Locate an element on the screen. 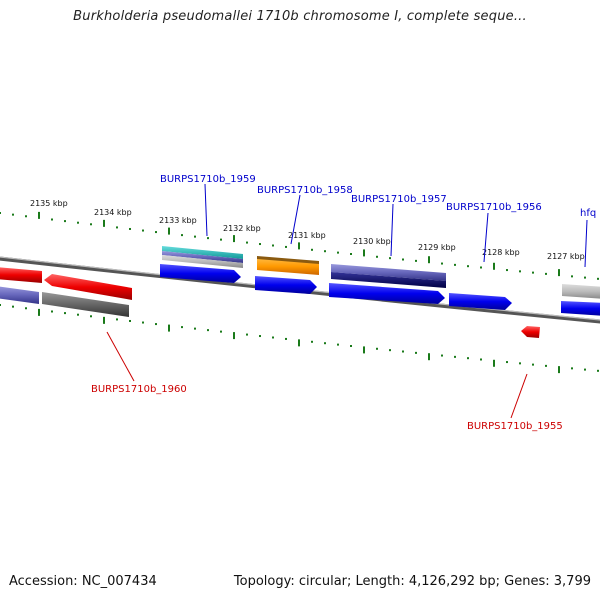 This screenshot has width=600, height=600. gene-arrow-red is located at coordinates (530, 332).